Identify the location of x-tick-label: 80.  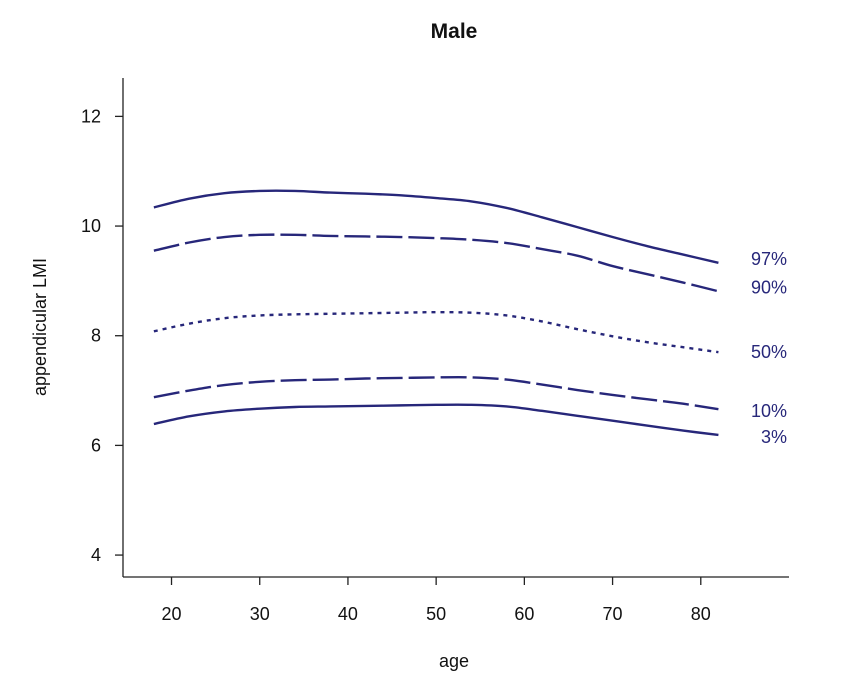
(701, 614).